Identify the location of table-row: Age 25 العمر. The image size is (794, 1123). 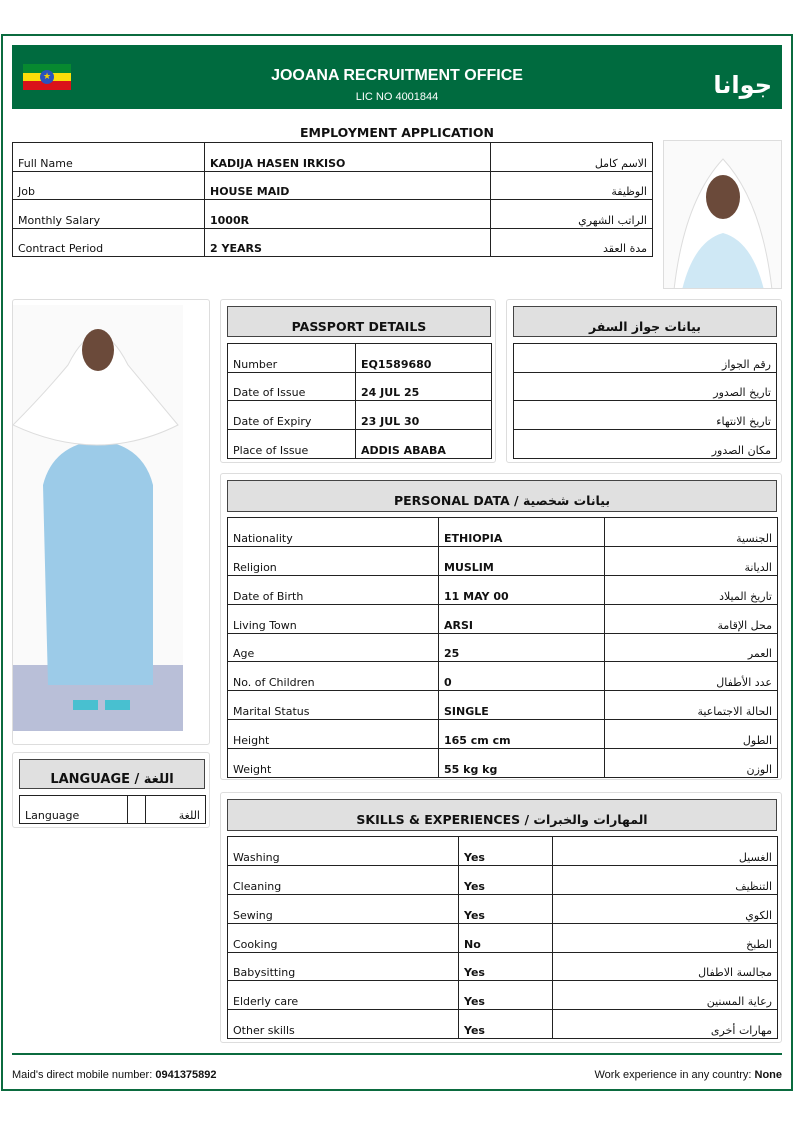
(502, 647).